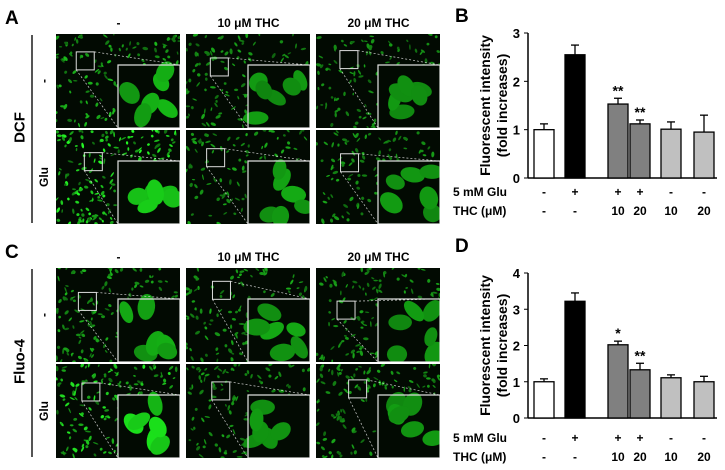  I want to click on stain-label: Fluo-4, so click(20, 361).